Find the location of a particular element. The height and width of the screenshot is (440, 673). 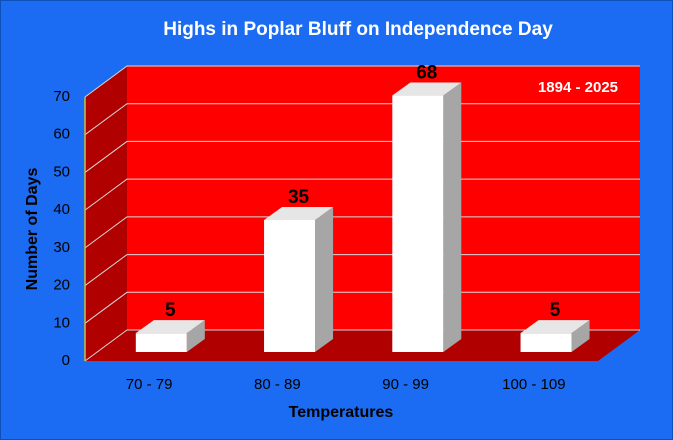

y-tick-label: 0 is located at coordinates (66, 360).